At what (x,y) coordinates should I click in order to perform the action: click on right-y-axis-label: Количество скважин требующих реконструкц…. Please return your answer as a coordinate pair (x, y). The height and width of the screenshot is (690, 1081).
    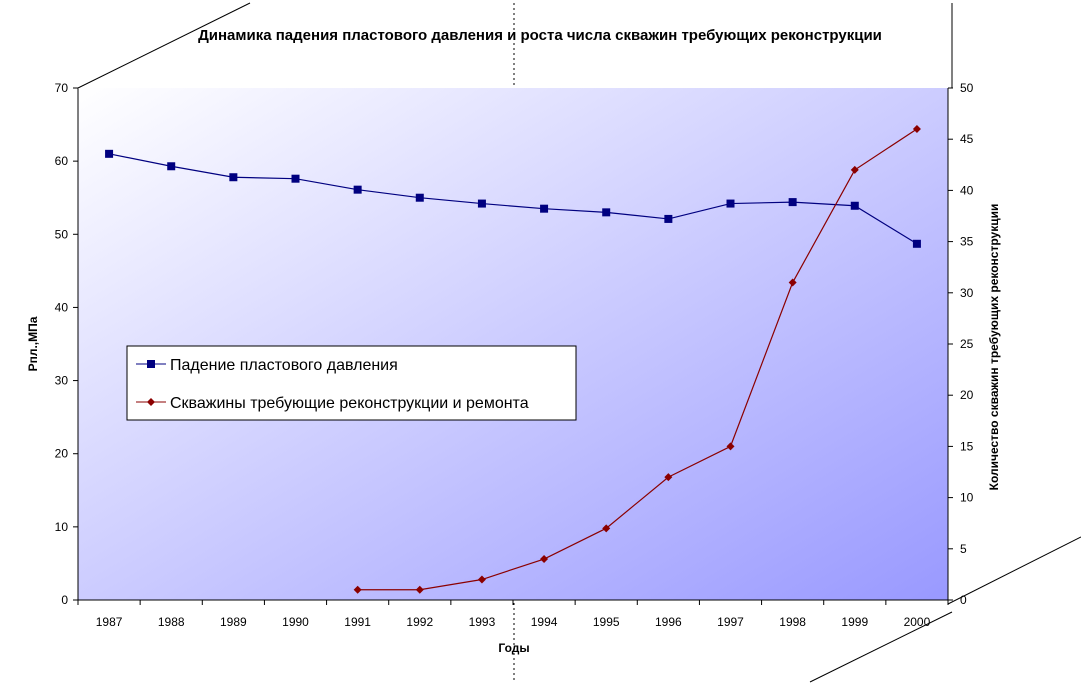
    Looking at the image, I should click on (994, 347).